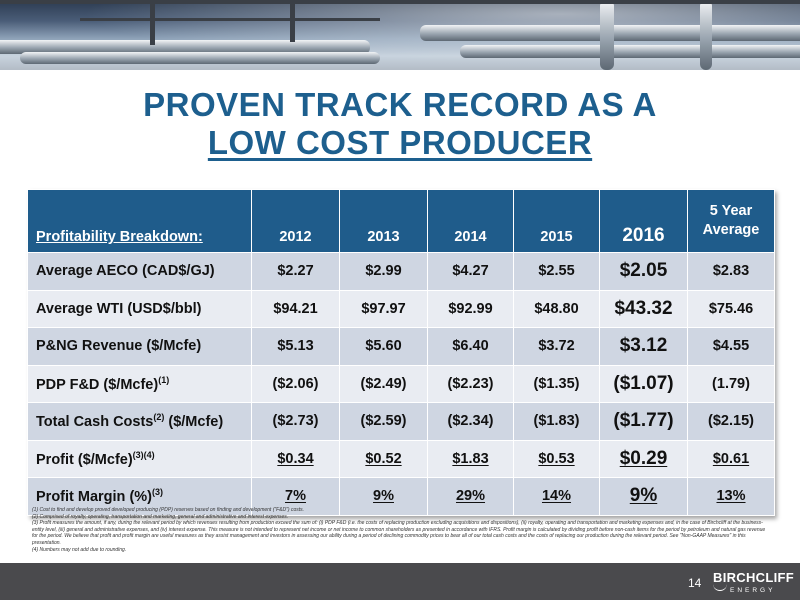 The width and height of the screenshot is (800, 600). Describe the element at coordinates (556, 383) in the screenshot. I see `table-cell: ($1.35)` at that location.